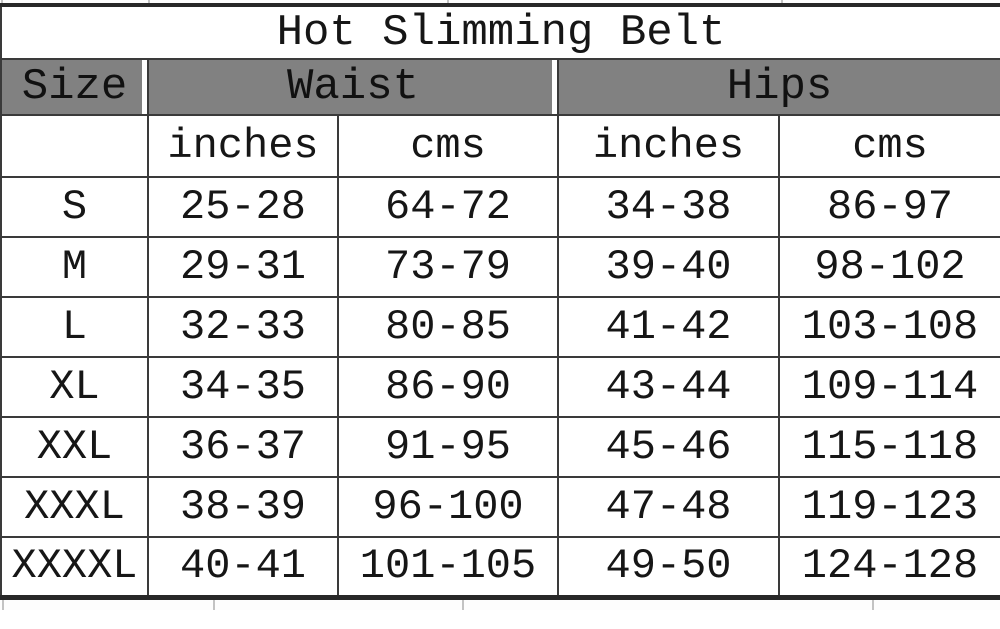  Describe the element at coordinates (668, 507) in the screenshot. I see `hips-inches-cell: 47-48` at that location.